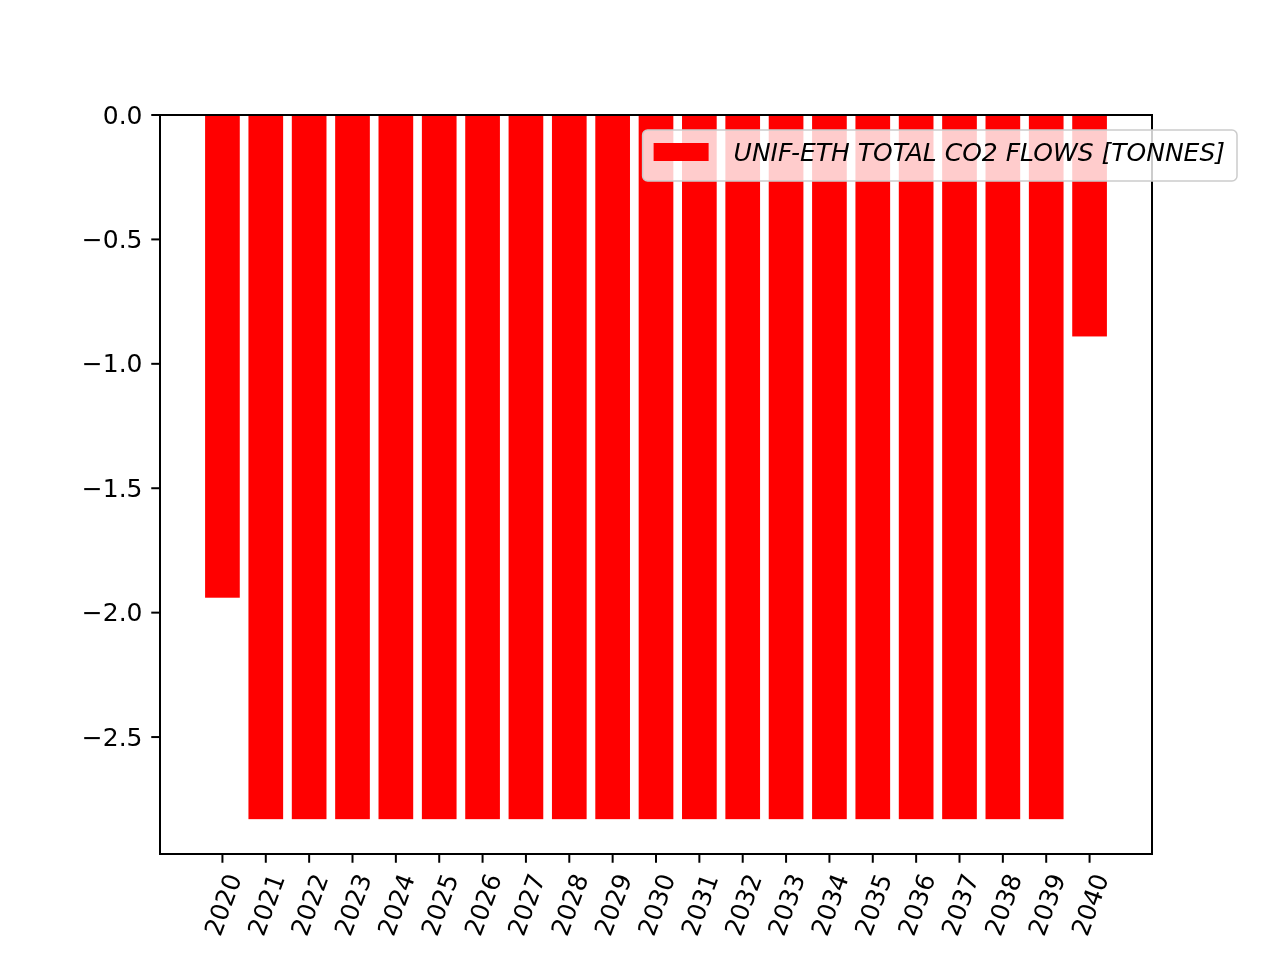 This screenshot has width=1280, height=960. What do you see at coordinates (112, 613) in the screenshot?
I see `y-tick-label: −2.0` at bounding box center [112, 613].